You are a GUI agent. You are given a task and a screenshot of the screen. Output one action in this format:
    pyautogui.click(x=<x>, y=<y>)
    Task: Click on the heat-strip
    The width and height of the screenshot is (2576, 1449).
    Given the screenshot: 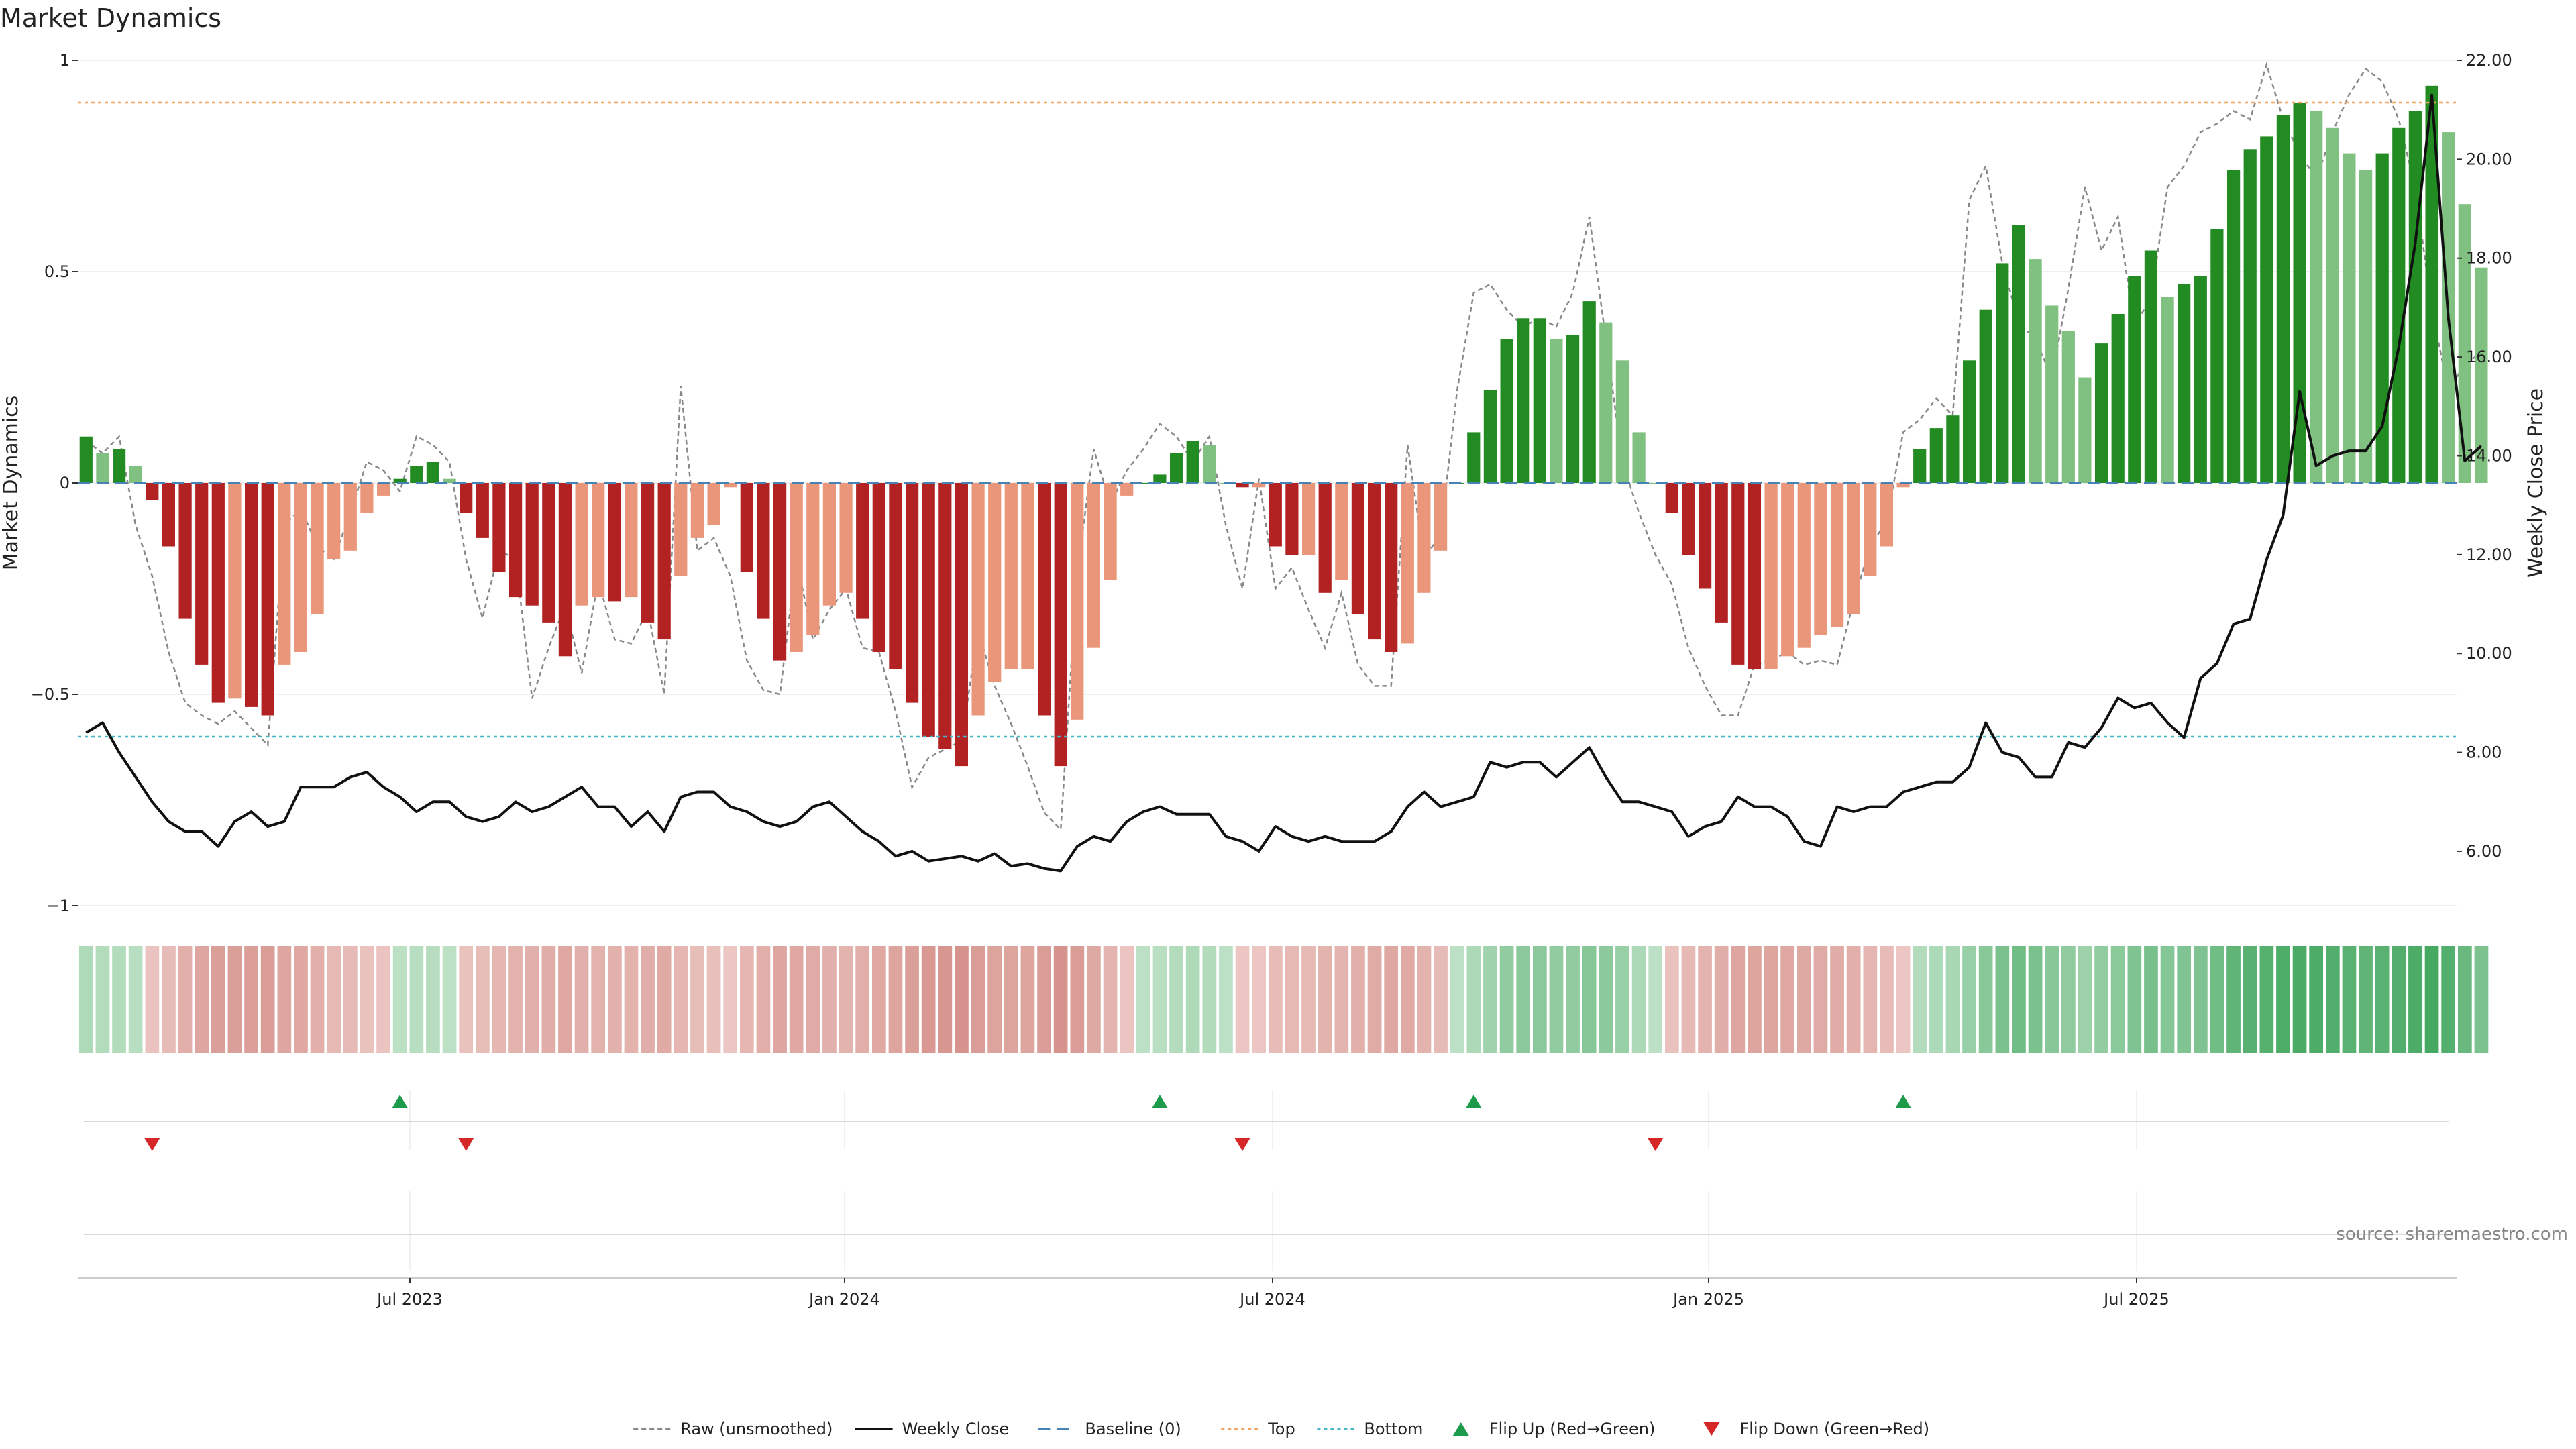 What is the action you would take?
    pyautogui.click(x=1284, y=999)
    